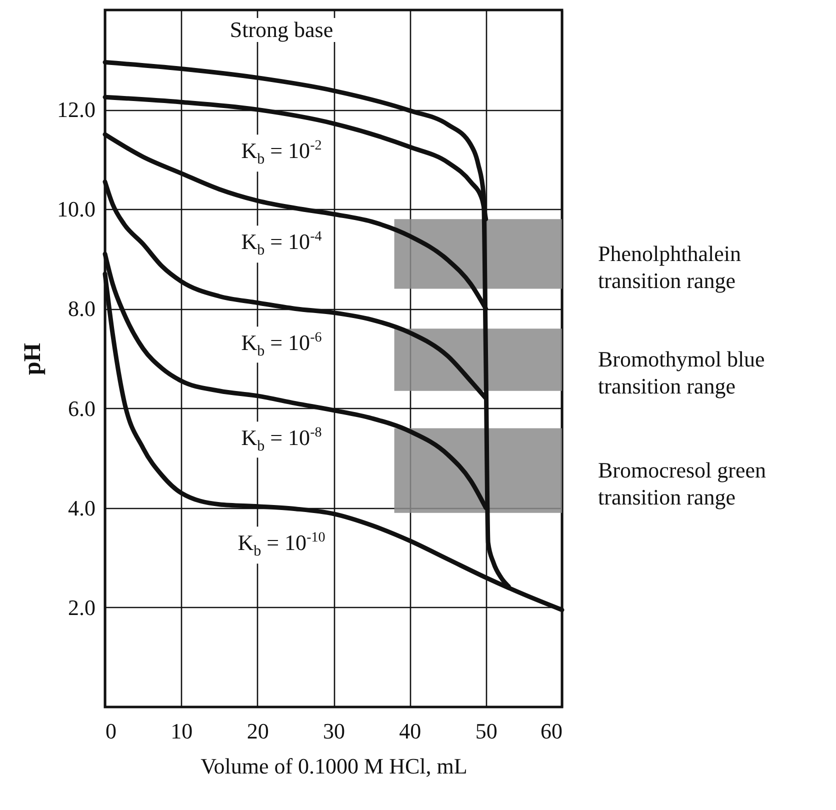 The image size is (836, 810). Describe the element at coordinates (82, 408) in the screenshot. I see `y-tick-label: 6.0` at that location.